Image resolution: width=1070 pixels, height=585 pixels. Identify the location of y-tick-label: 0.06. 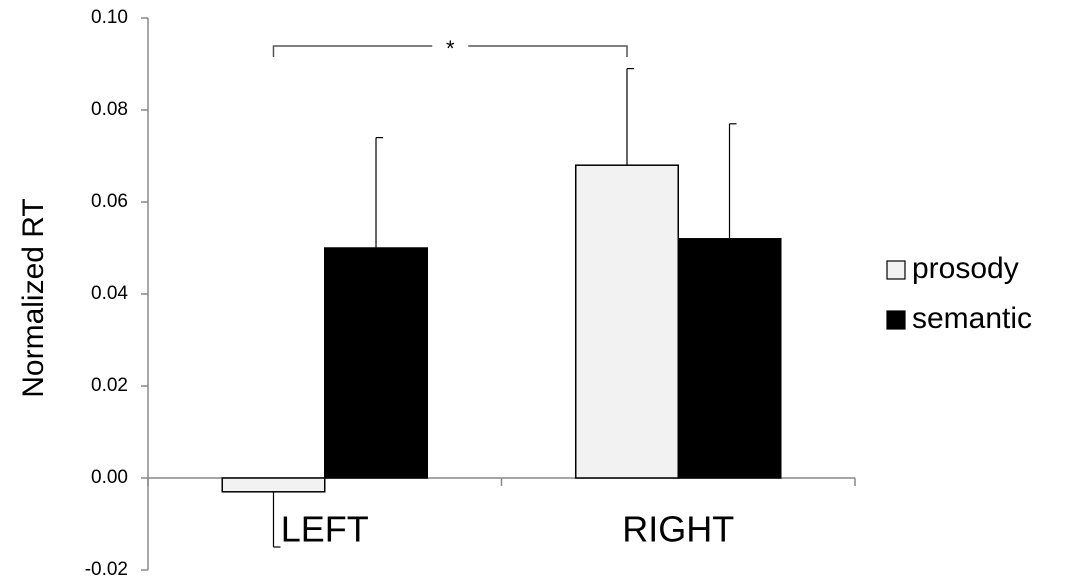
(109, 201).